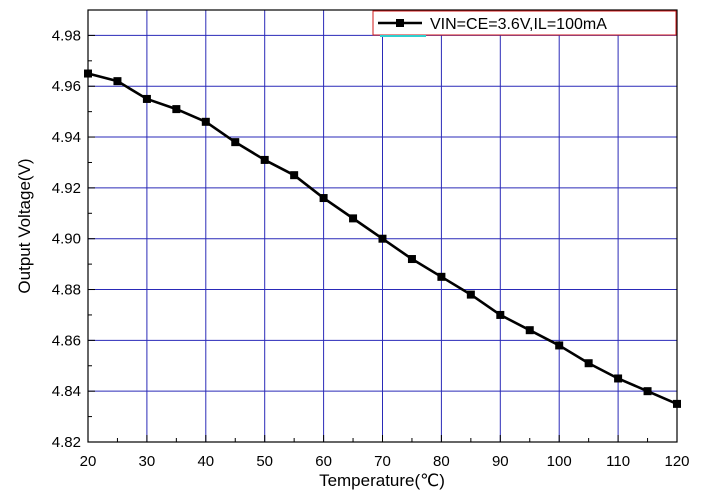 The width and height of the screenshot is (707, 493). Describe the element at coordinates (676, 461) in the screenshot. I see `x-tick-label: 120` at that location.